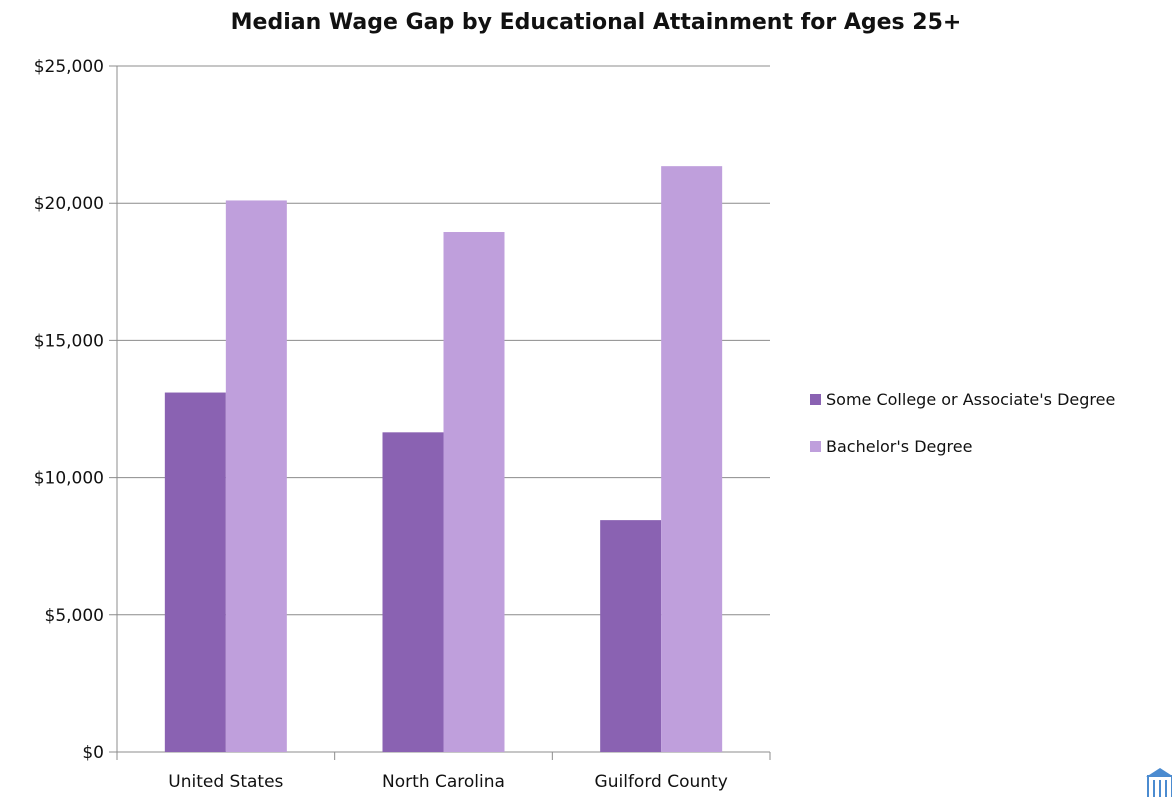  I want to click on y-tick-label: $25,000, so click(69, 67).